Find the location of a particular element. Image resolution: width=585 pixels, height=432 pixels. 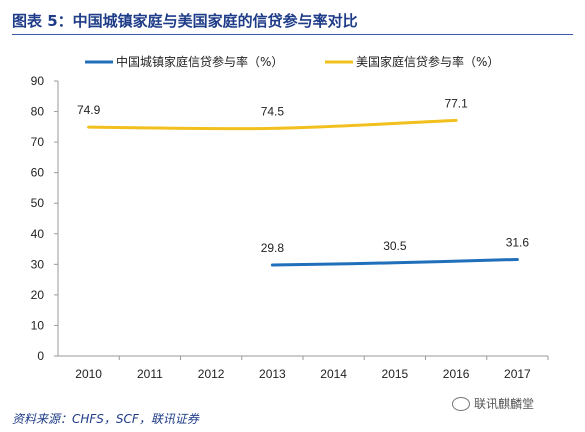

data-label: 29.8 is located at coordinates (273, 248).